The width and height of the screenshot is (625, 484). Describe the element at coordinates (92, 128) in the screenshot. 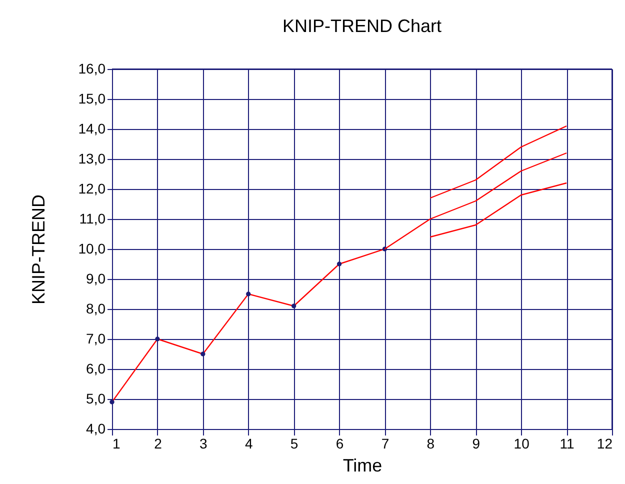

I see `y-tick-label: 14,0` at that location.